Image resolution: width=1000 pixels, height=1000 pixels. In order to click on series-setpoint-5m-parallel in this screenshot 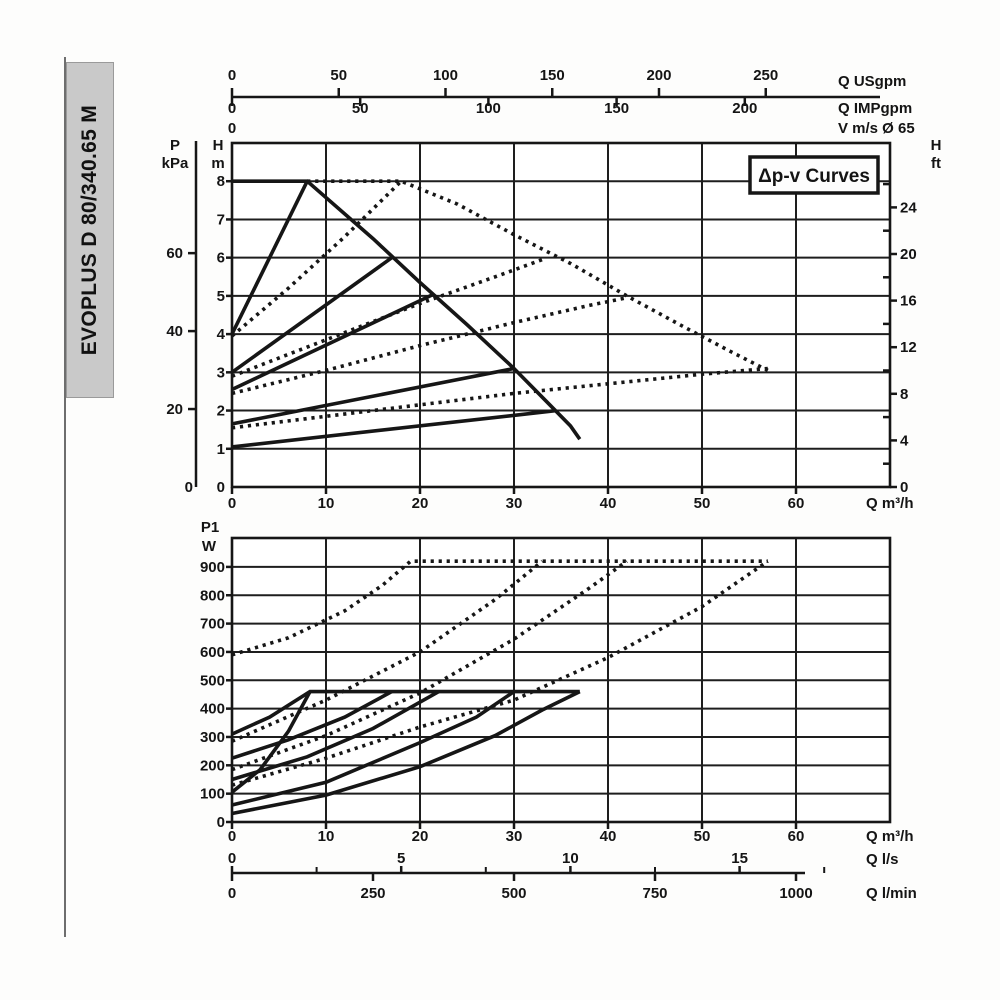, I will do `click(429, 346)`.